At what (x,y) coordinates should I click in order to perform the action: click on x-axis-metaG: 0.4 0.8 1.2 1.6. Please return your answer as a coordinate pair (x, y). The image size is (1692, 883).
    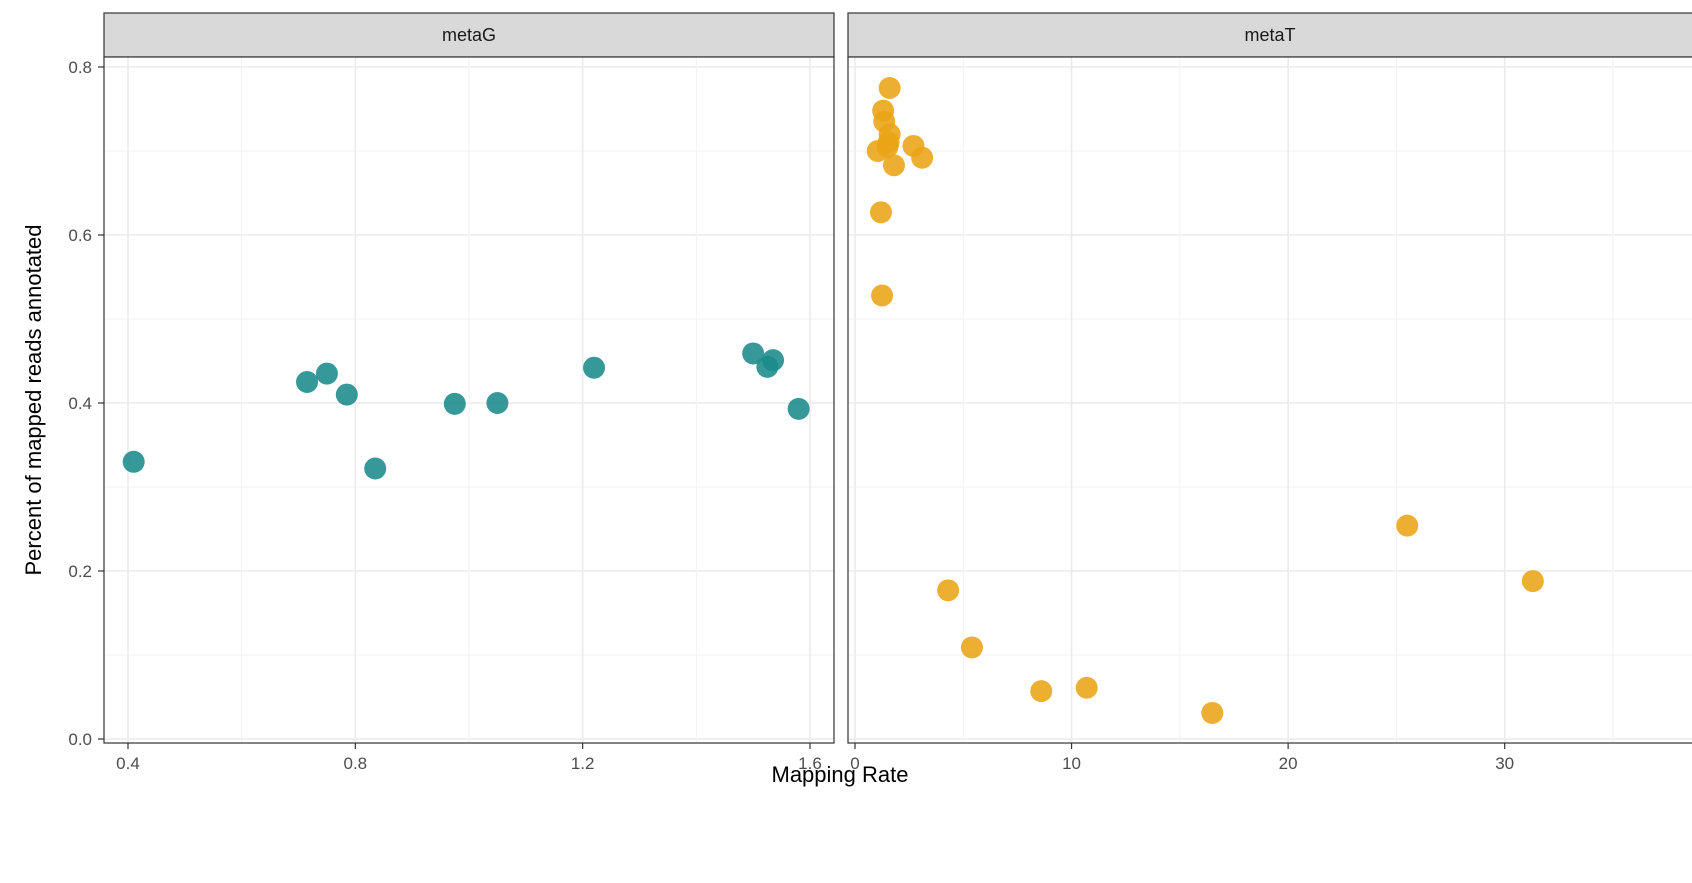
    Looking at the image, I should click on (469, 758).